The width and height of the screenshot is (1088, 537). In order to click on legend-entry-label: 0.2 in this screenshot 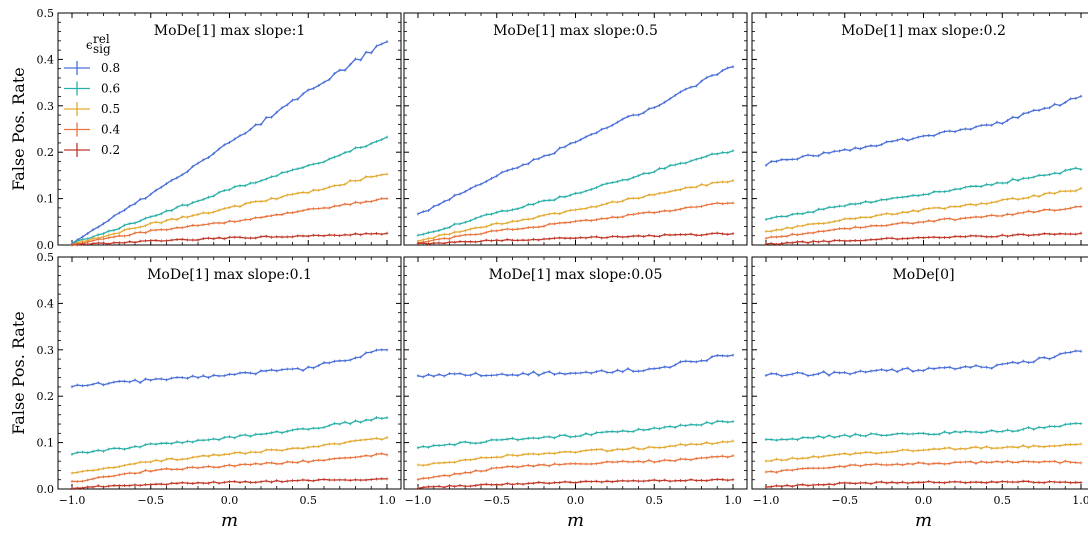, I will do `click(110, 150)`.